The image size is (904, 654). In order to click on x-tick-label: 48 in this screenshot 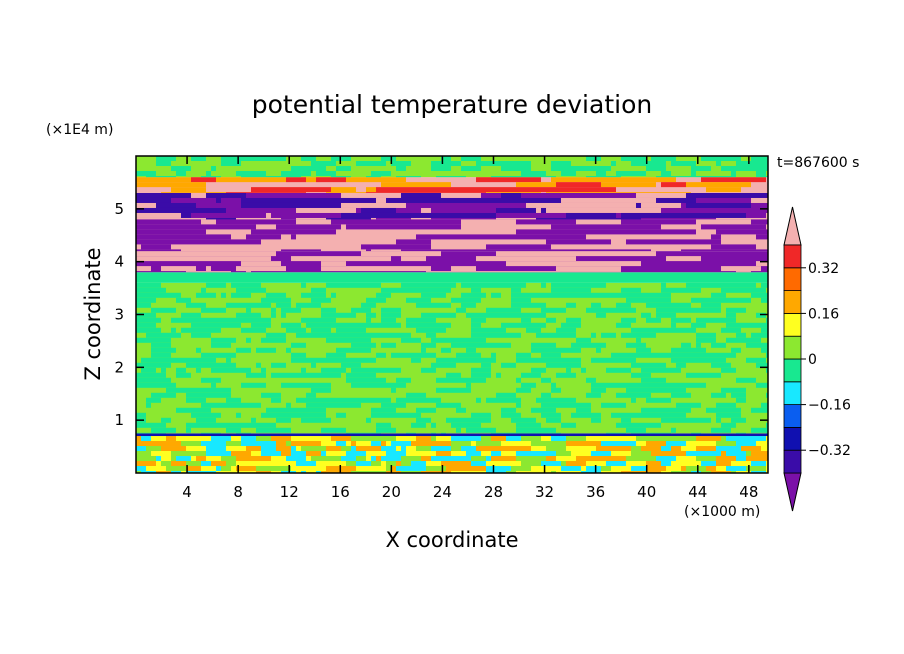, I will do `click(748, 492)`.